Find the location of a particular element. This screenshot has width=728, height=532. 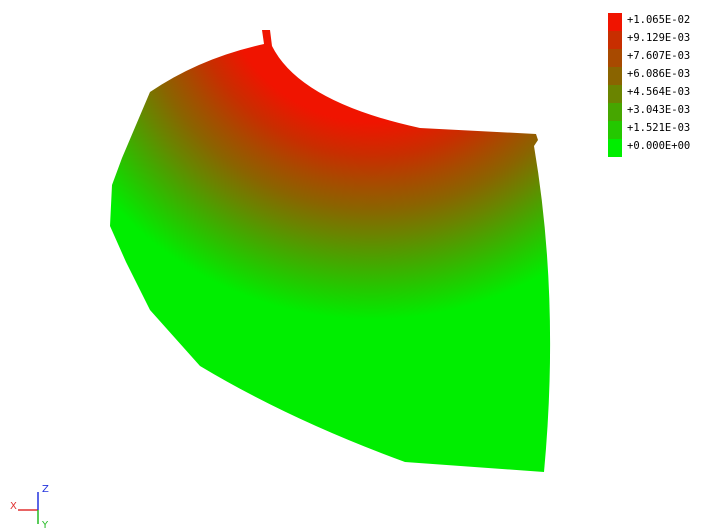

legend-entry: +1.521E-03 is located at coordinates (667, 129).